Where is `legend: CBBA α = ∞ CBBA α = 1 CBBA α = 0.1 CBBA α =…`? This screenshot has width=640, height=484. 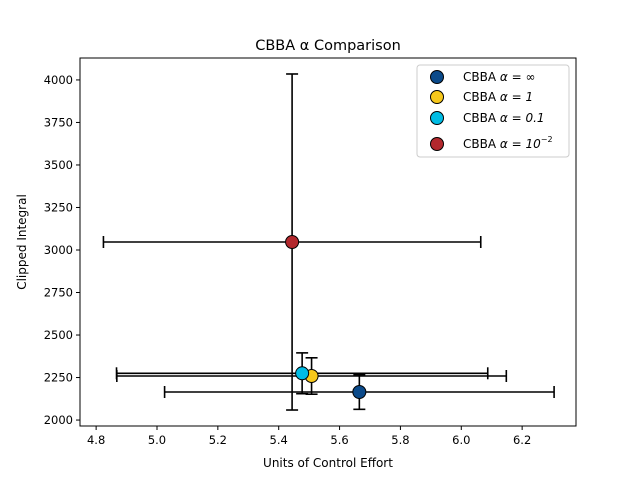 legend: CBBA α = ∞ CBBA α = 1 CBBA α = 0.1 CBBA α =… is located at coordinates (493, 111).